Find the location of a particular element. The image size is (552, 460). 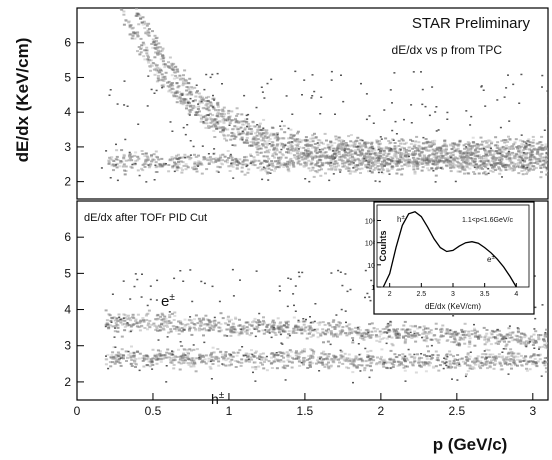

inset-xtick-label-0: 2 is located at coordinates (390, 294).